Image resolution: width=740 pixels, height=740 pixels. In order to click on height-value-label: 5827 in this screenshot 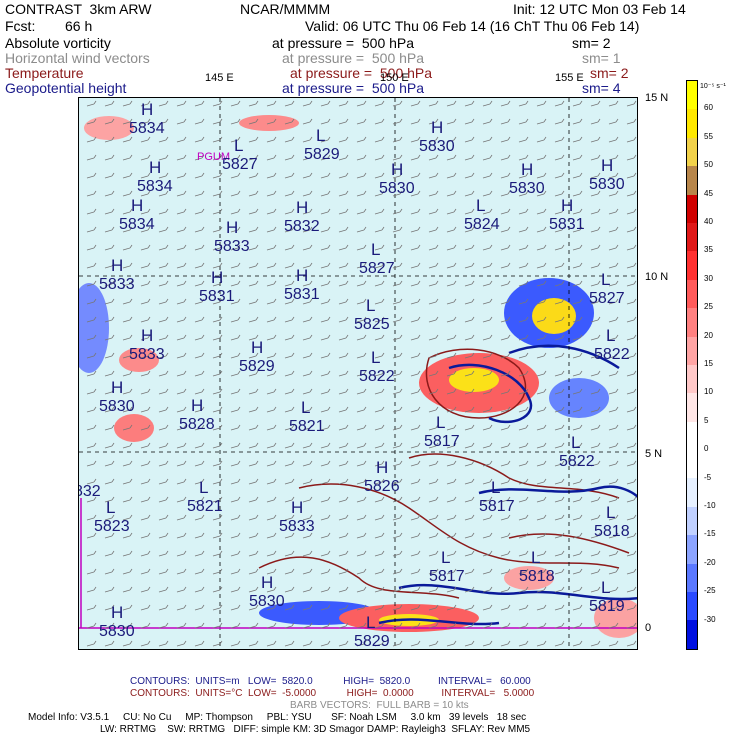, I will do `click(607, 298)`.